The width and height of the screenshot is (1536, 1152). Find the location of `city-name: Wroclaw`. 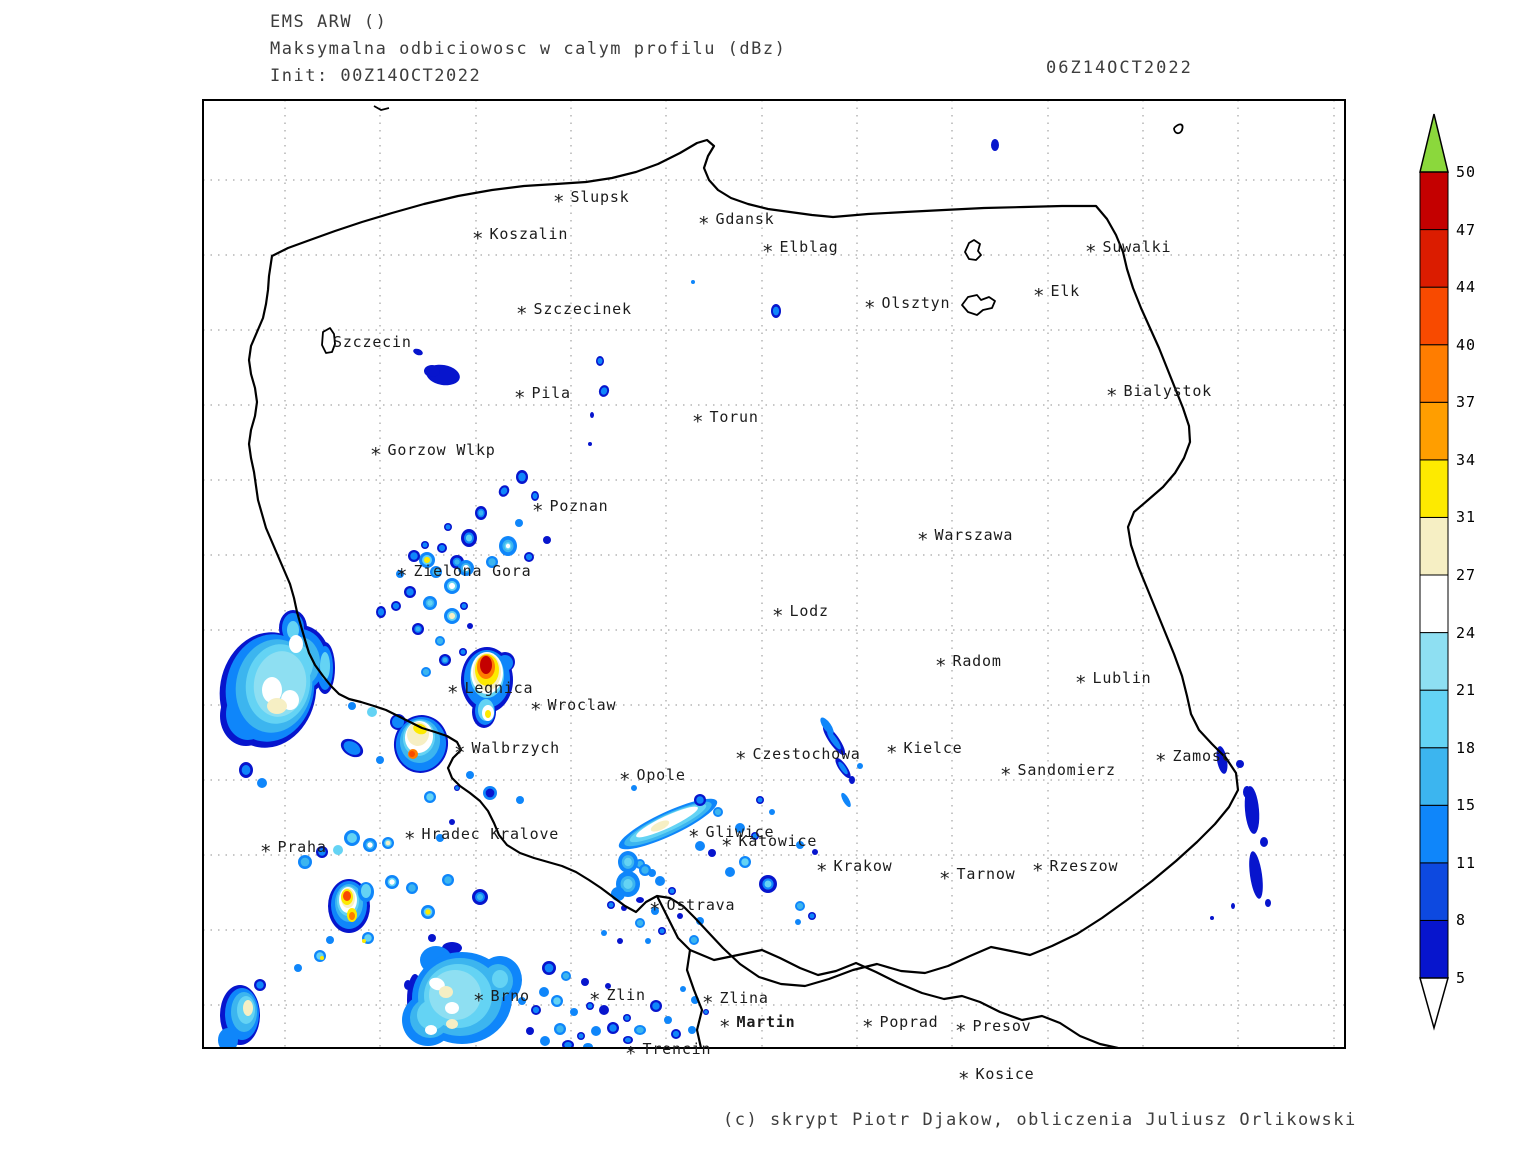

city-name: Wroclaw is located at coordinates (582, 705).